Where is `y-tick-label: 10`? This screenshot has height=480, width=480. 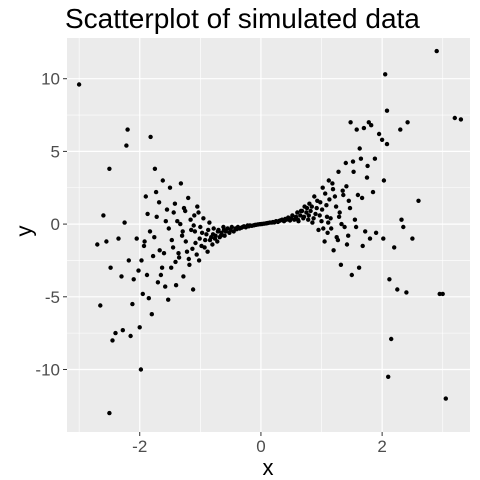 y-tick-label: 10 is located at coordinates (50, 79).